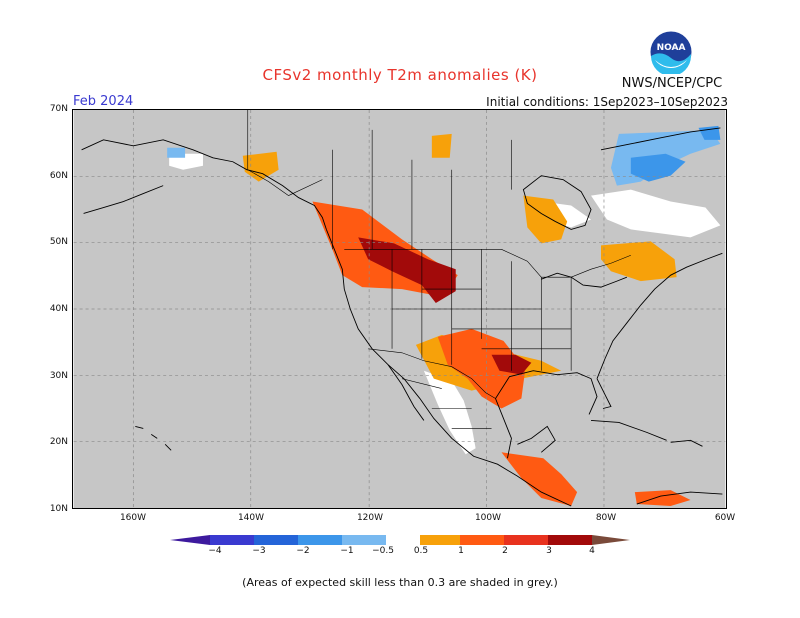 The image size is (800, 618). Describe the element at coordinates (686, 443) in the screenshot. I see `hispaniola` at that location.